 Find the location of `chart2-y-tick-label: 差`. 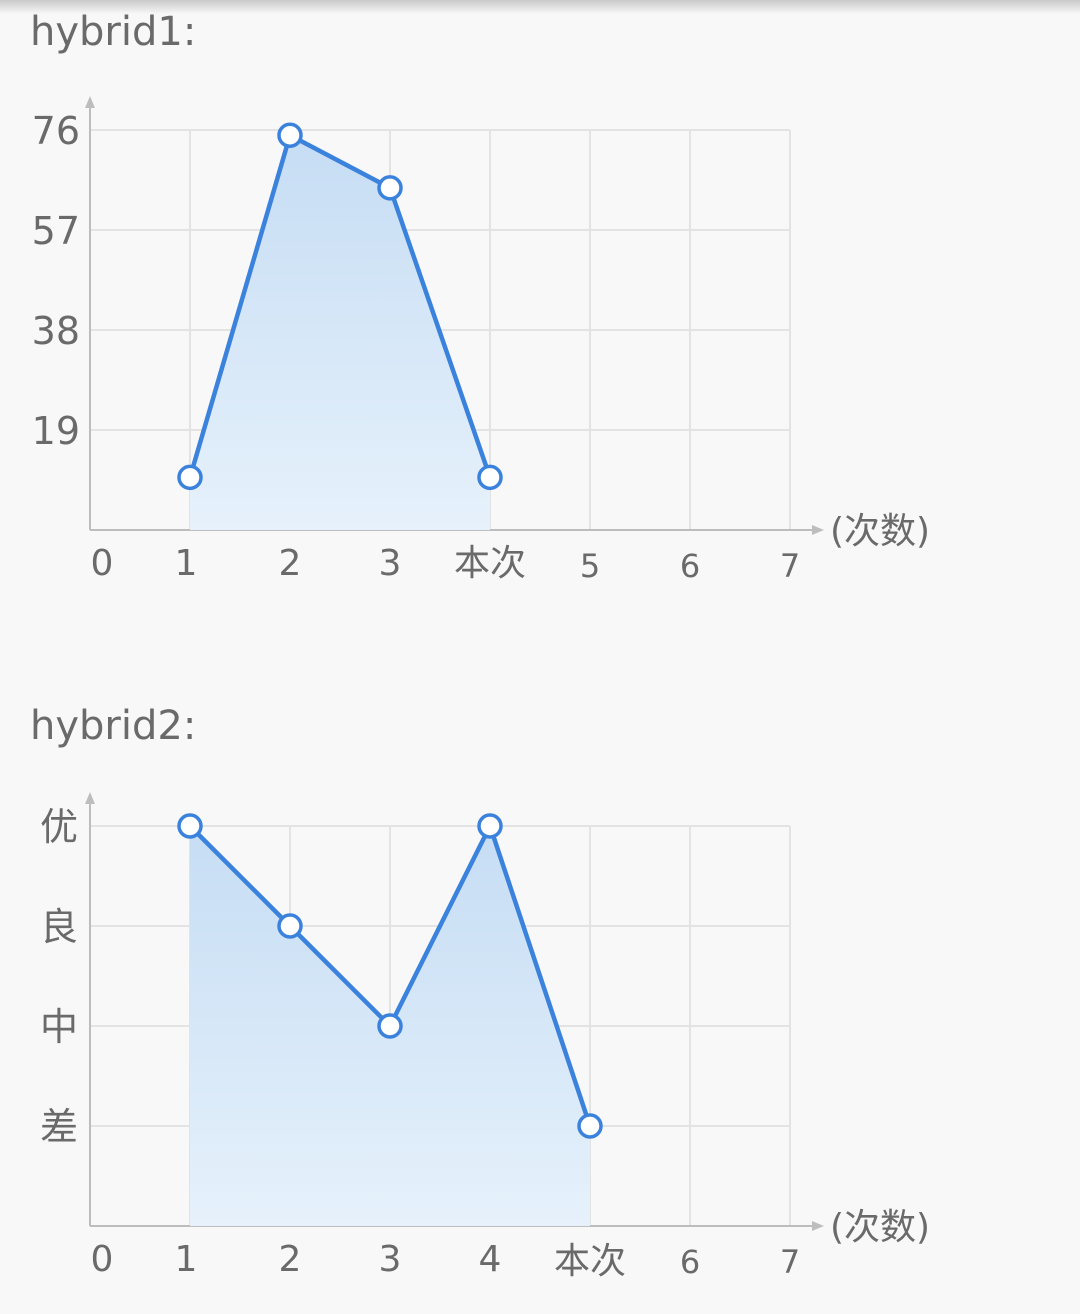

chart2-y-tick-label: 差 is located at coordinates (59, 1127).